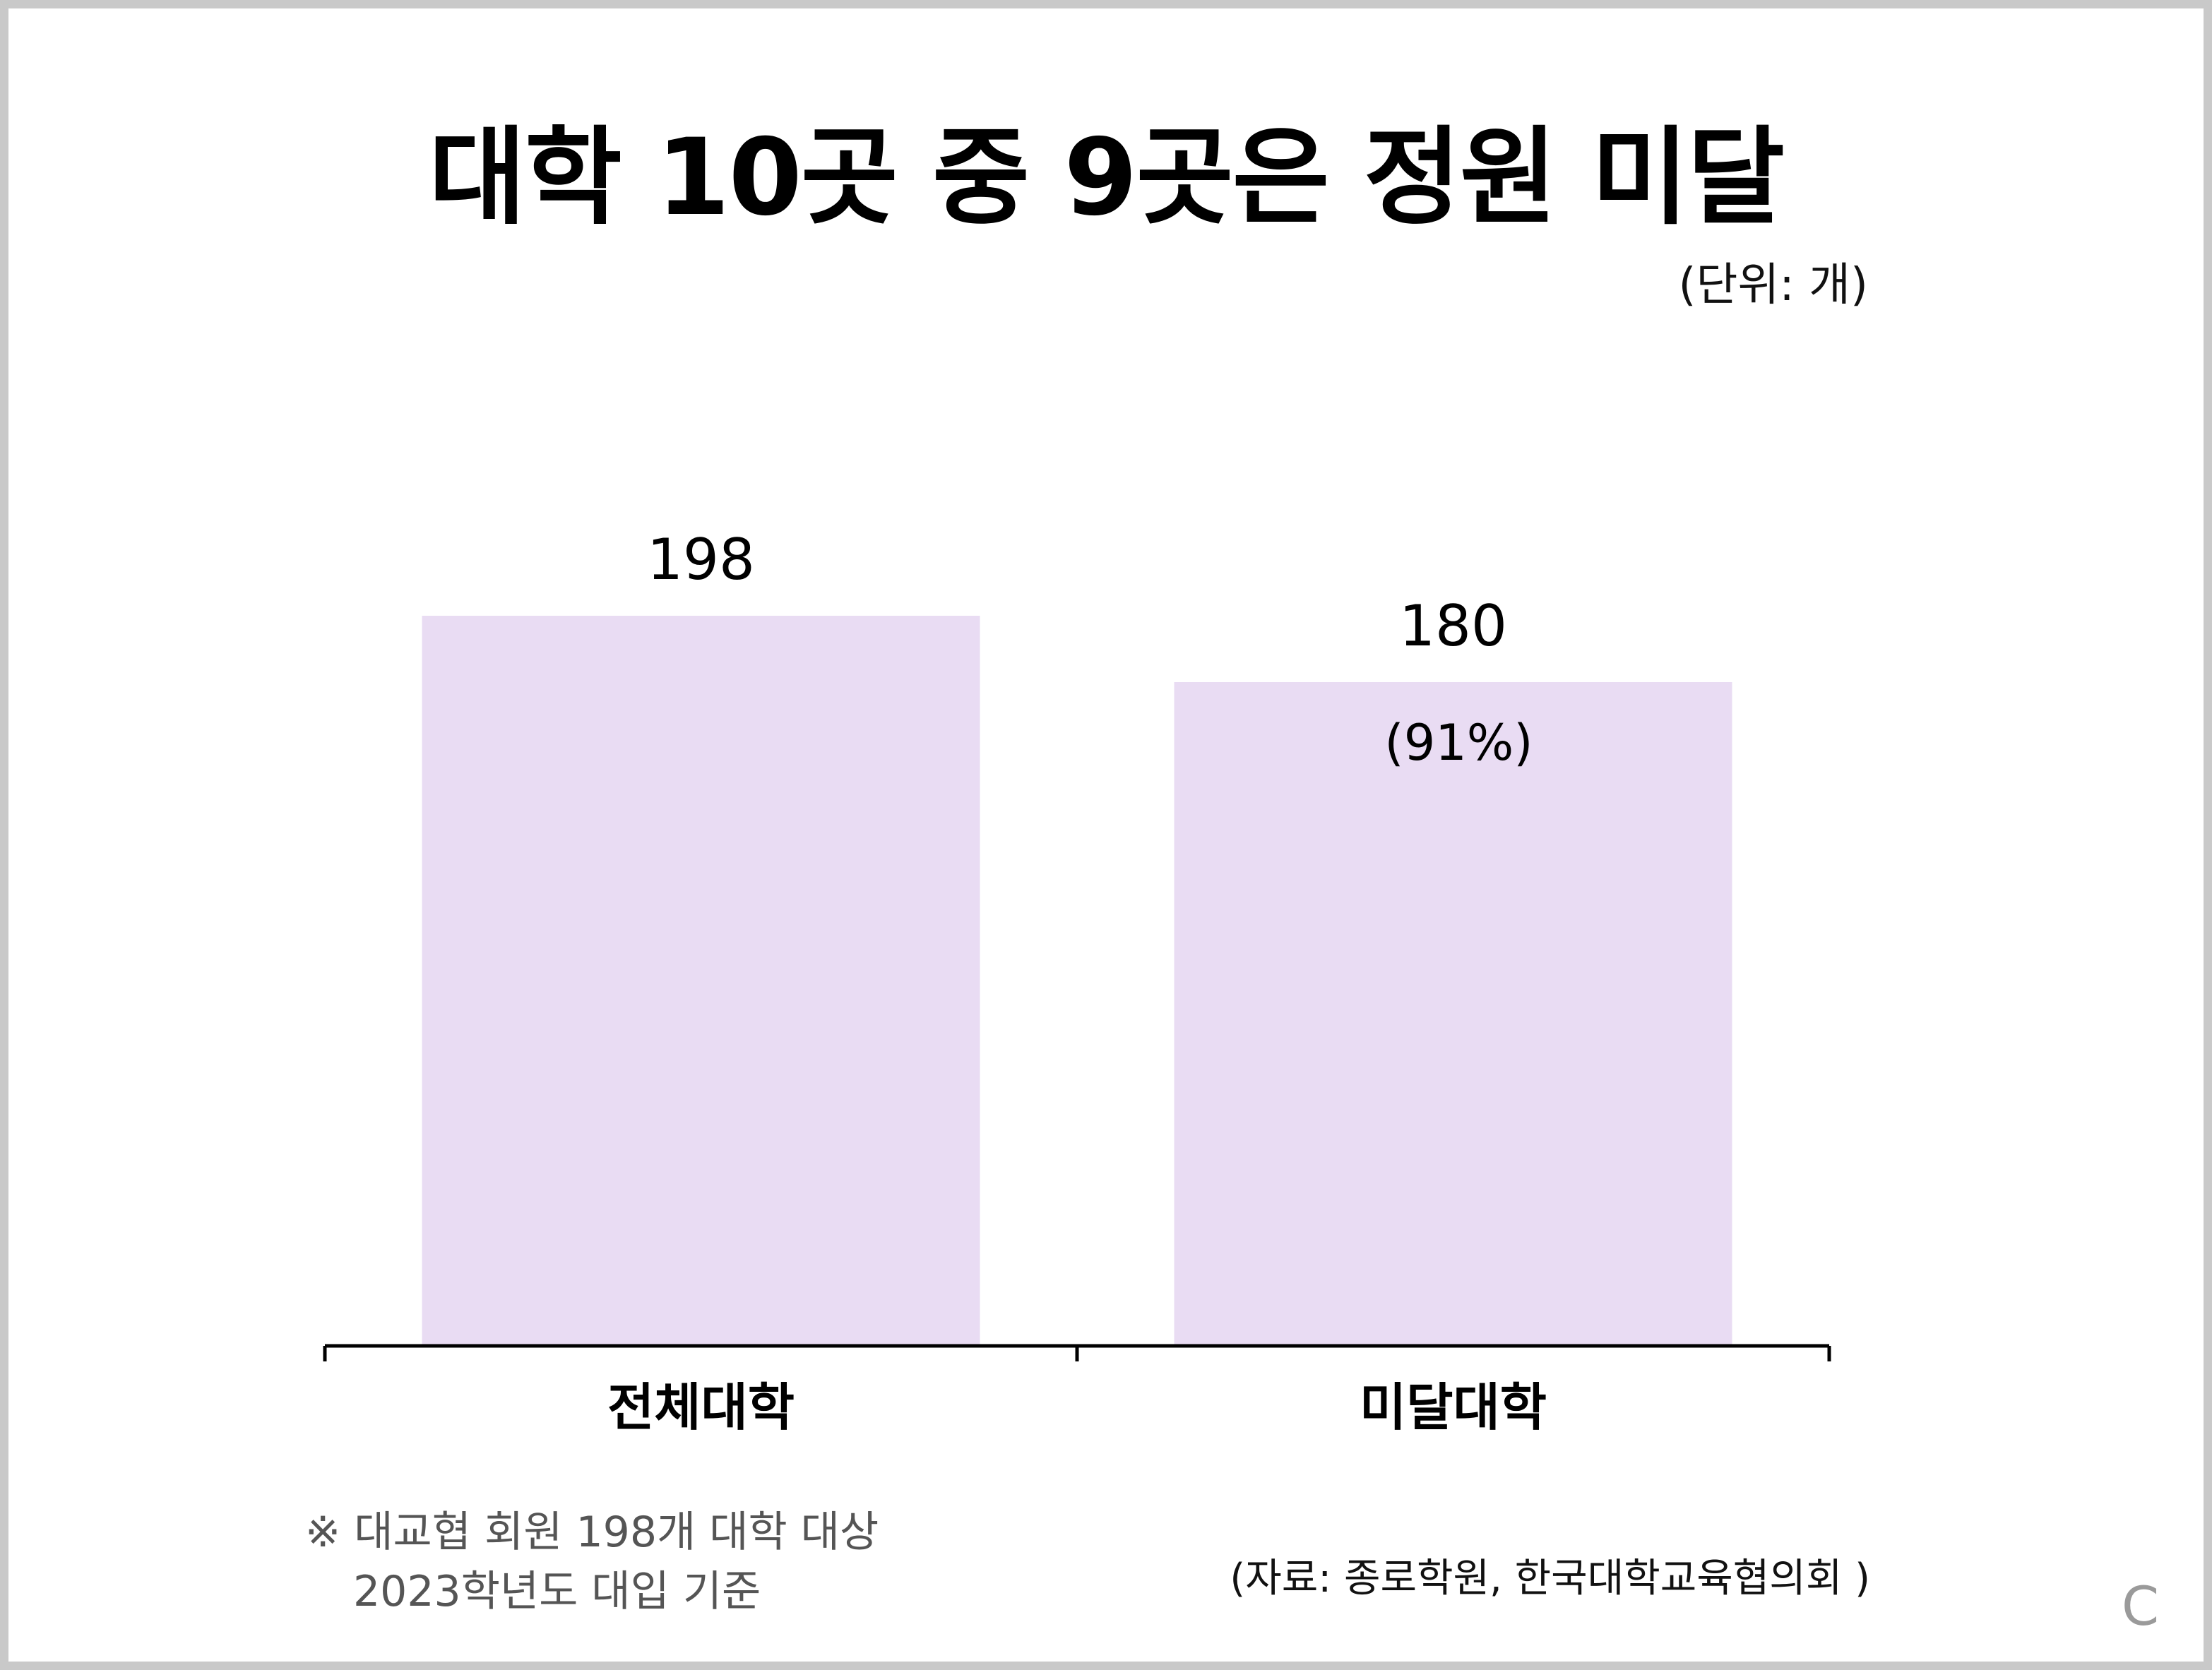 This screenshot has height=1670, width=2212. What do you see at coordinates (1453, 626) in the screenshot?
I see `bar-value-label-2: 180` at bounding box center [1453, 626].